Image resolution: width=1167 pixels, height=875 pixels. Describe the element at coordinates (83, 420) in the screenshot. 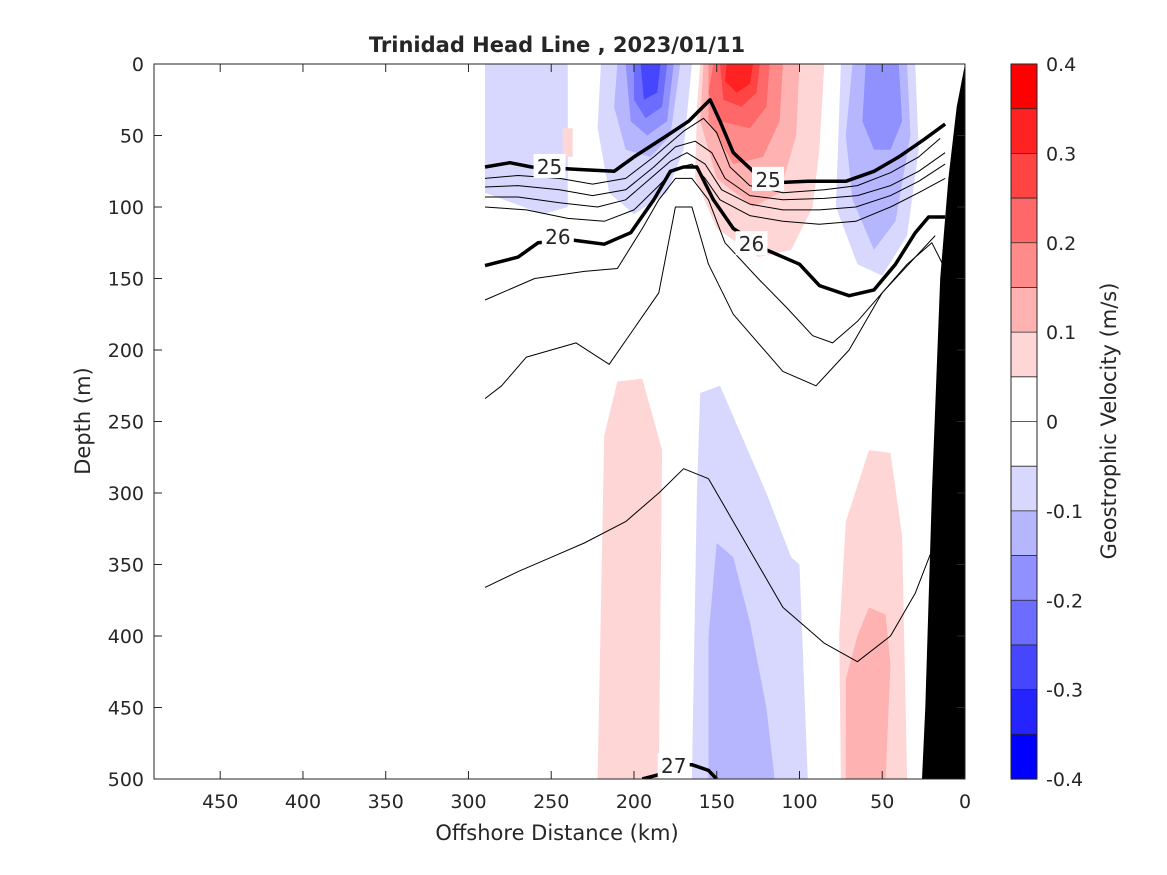

I see `y-axis-label: Depth (m)` at that location.